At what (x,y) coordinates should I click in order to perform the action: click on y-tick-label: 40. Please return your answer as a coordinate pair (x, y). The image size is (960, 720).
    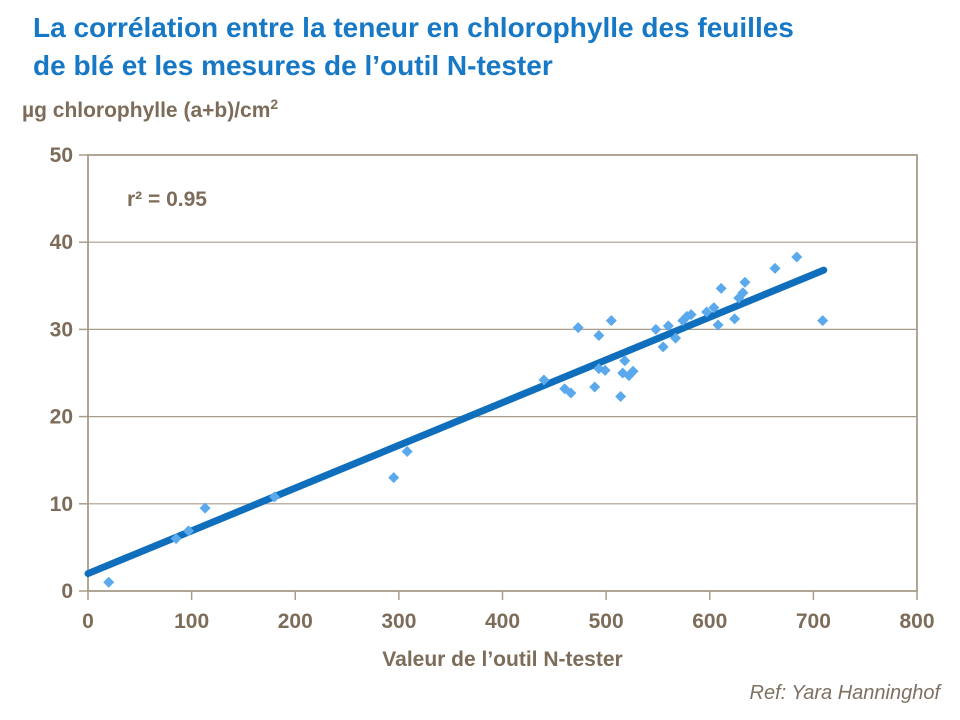
    Looking at the image, I should click on (61, 242).